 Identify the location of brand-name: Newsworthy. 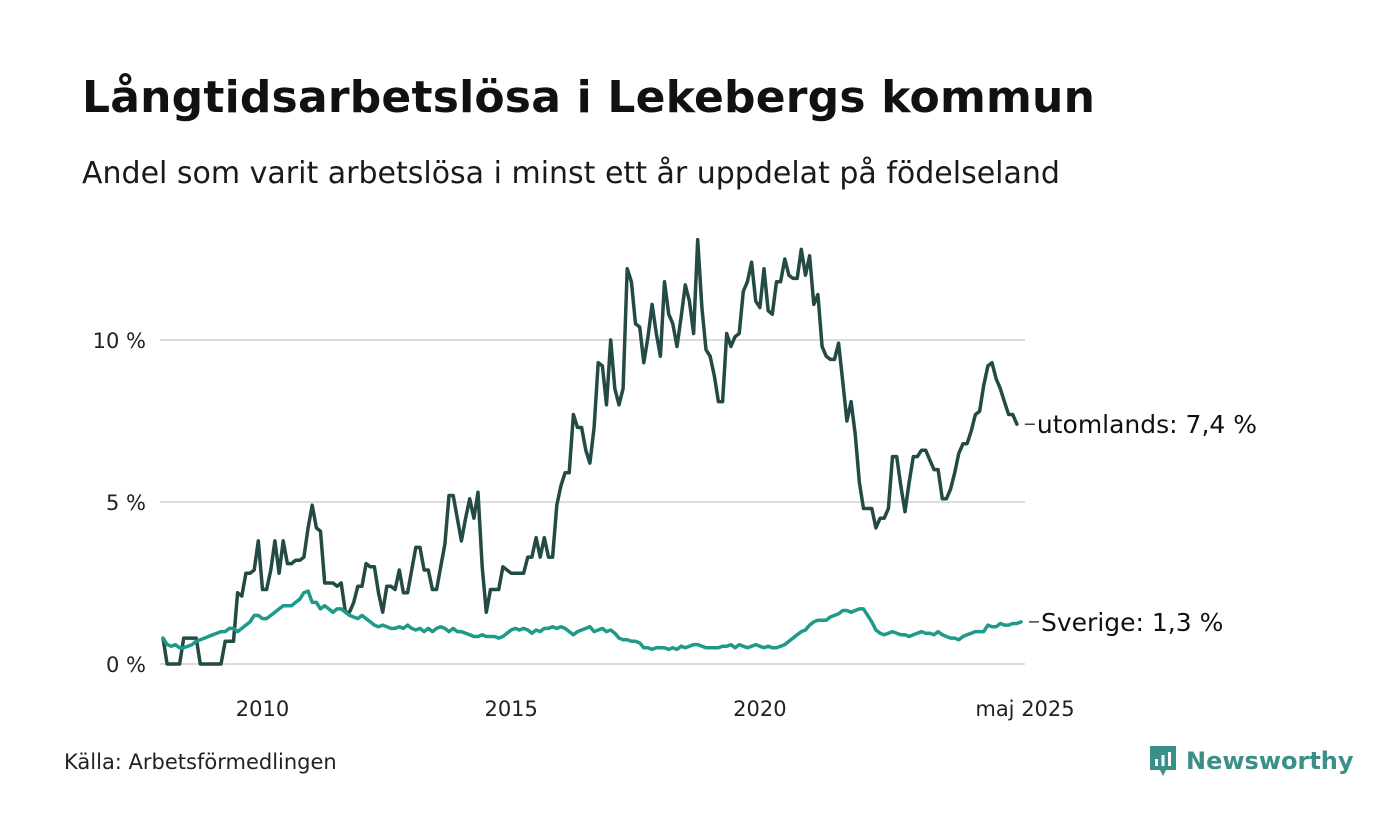
(1270, 761).